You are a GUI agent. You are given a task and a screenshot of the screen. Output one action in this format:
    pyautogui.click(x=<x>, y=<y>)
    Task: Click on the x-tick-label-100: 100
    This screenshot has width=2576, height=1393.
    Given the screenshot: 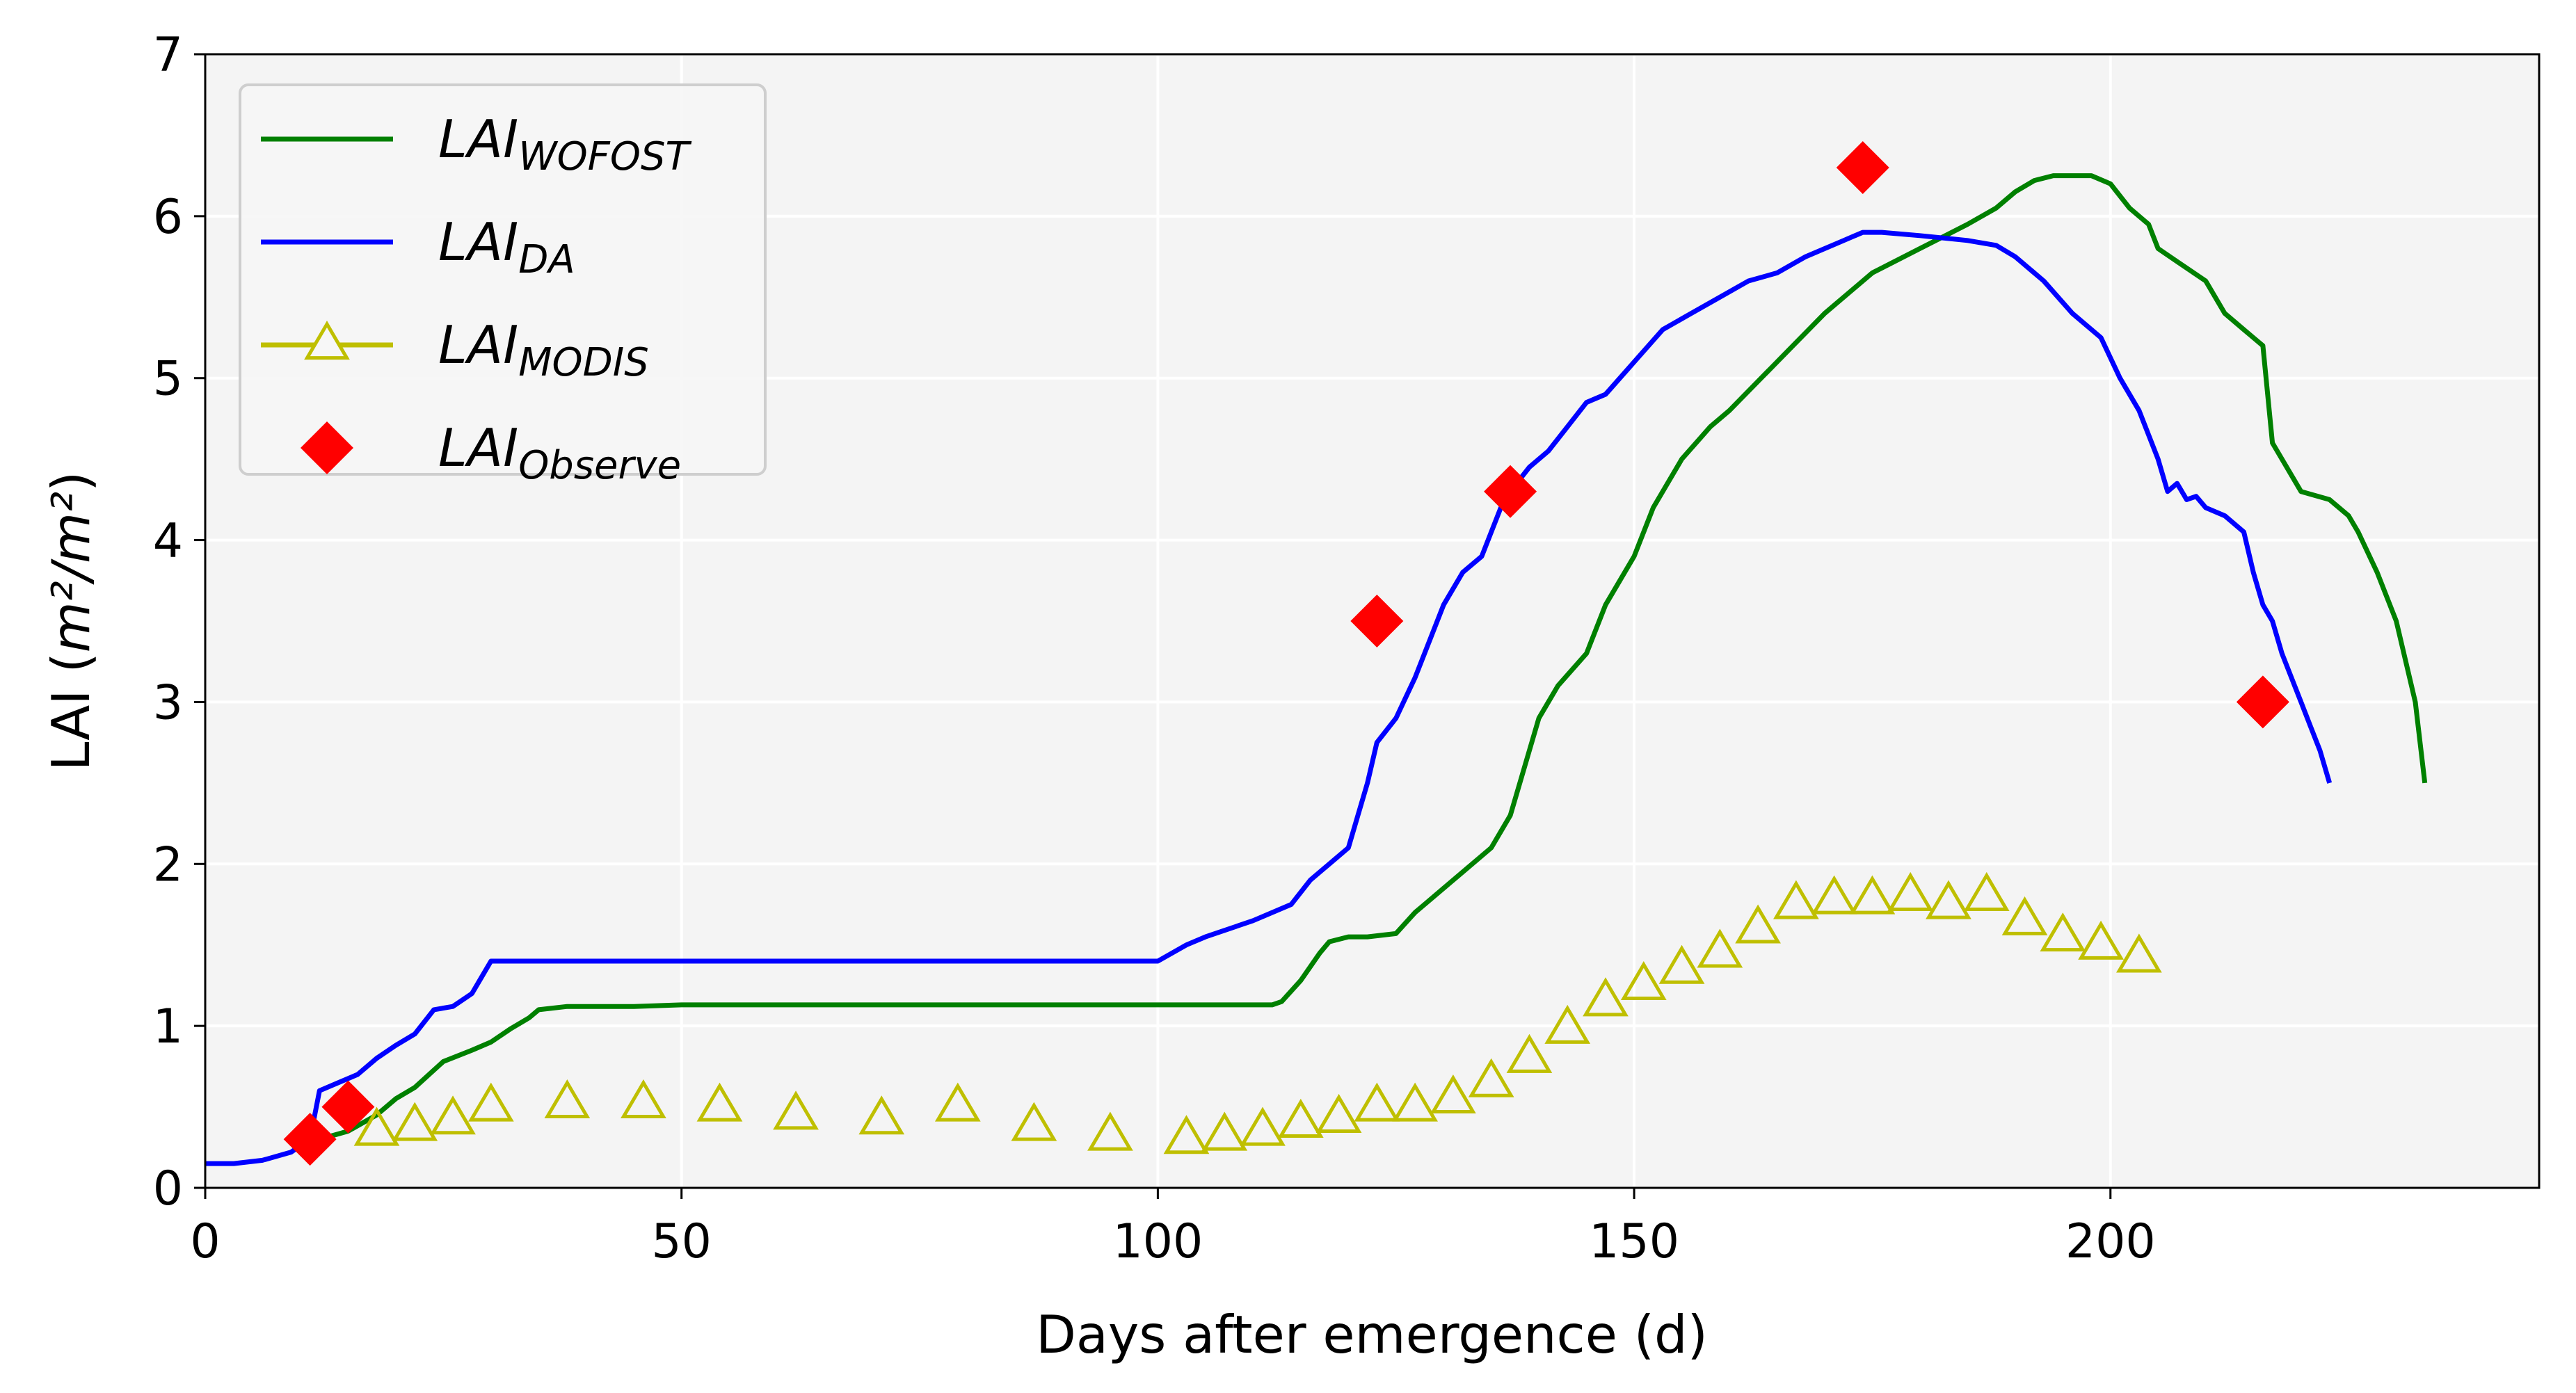 What is the action you would take?
    pyautogui.click(x=1157, y=1241)
    